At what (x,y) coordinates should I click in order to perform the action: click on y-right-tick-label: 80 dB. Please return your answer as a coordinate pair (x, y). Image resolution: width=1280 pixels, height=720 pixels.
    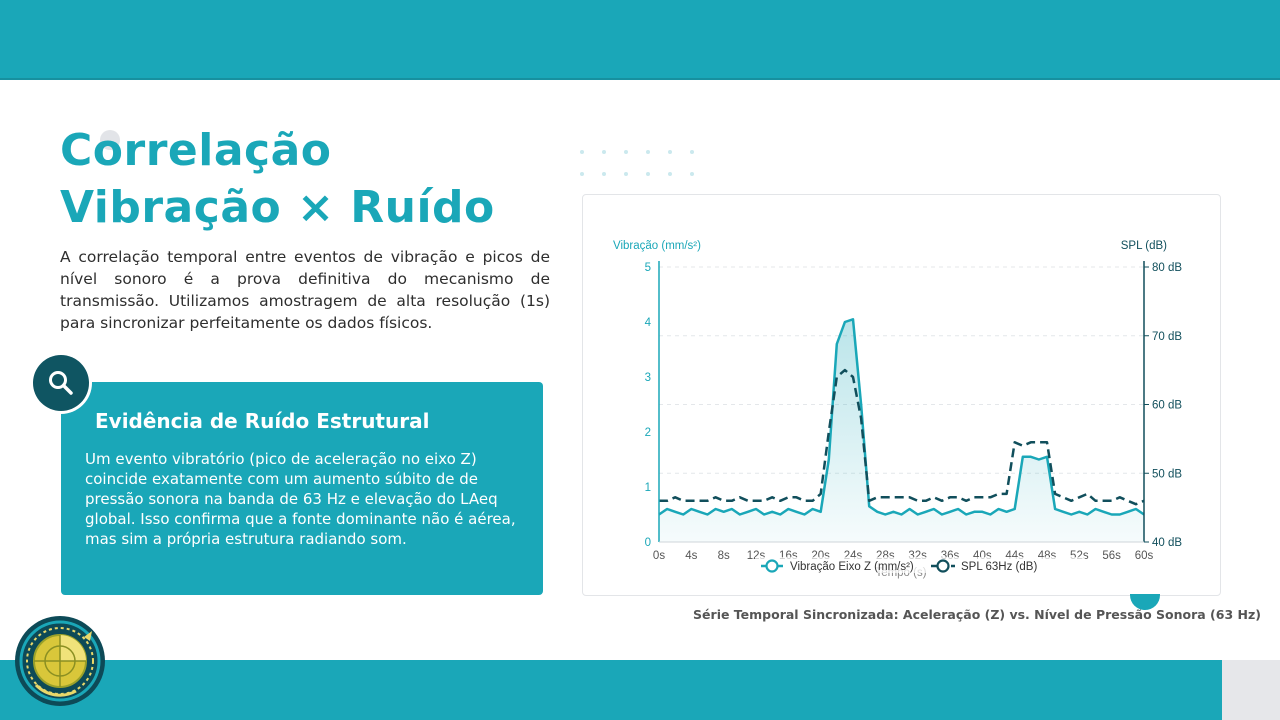
    Looking at the image, I should click on (1167, 268).